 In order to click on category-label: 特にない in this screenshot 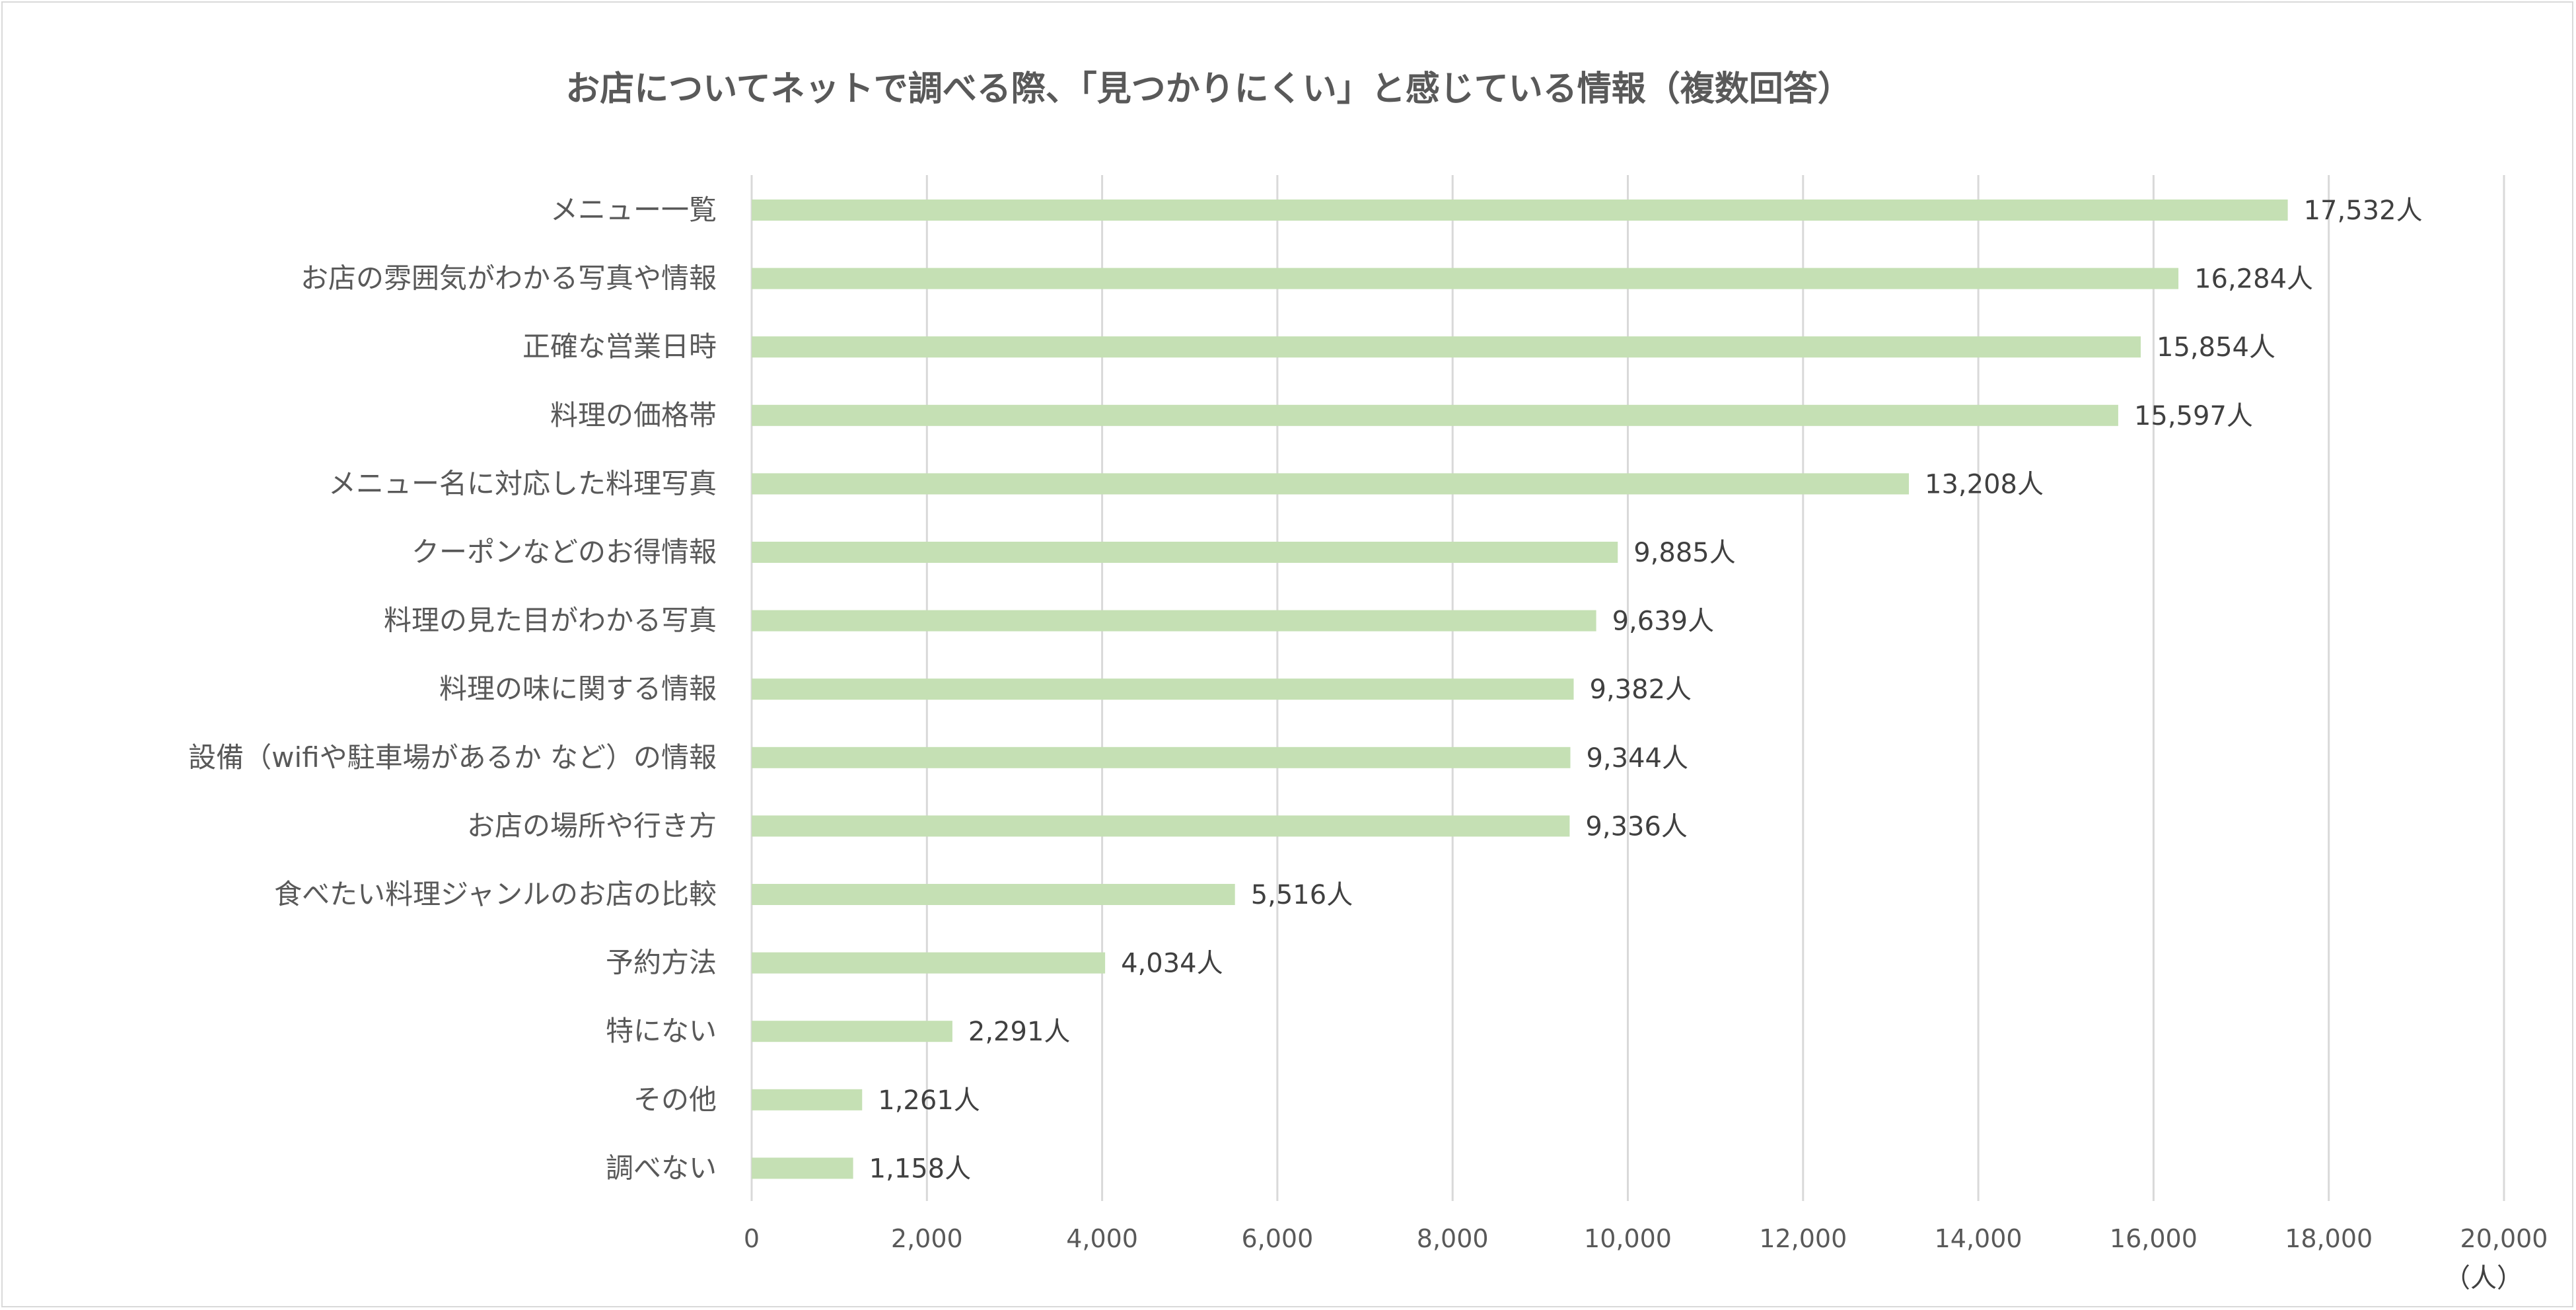, I will do `click(661, 1031)`.